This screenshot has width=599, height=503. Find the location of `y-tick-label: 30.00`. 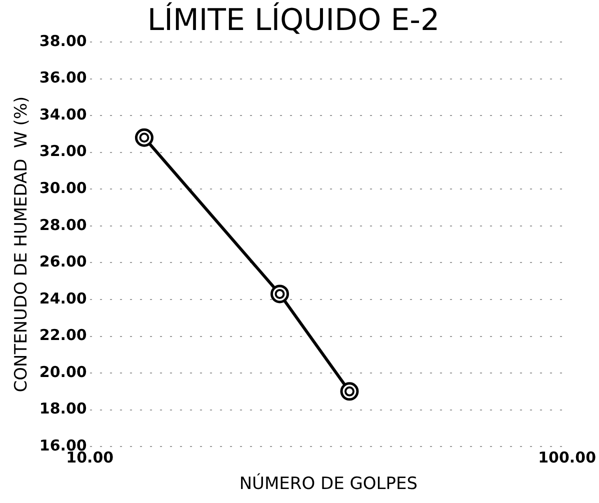

y-tick-label: 30.00 is located at coordinates (63, 188).